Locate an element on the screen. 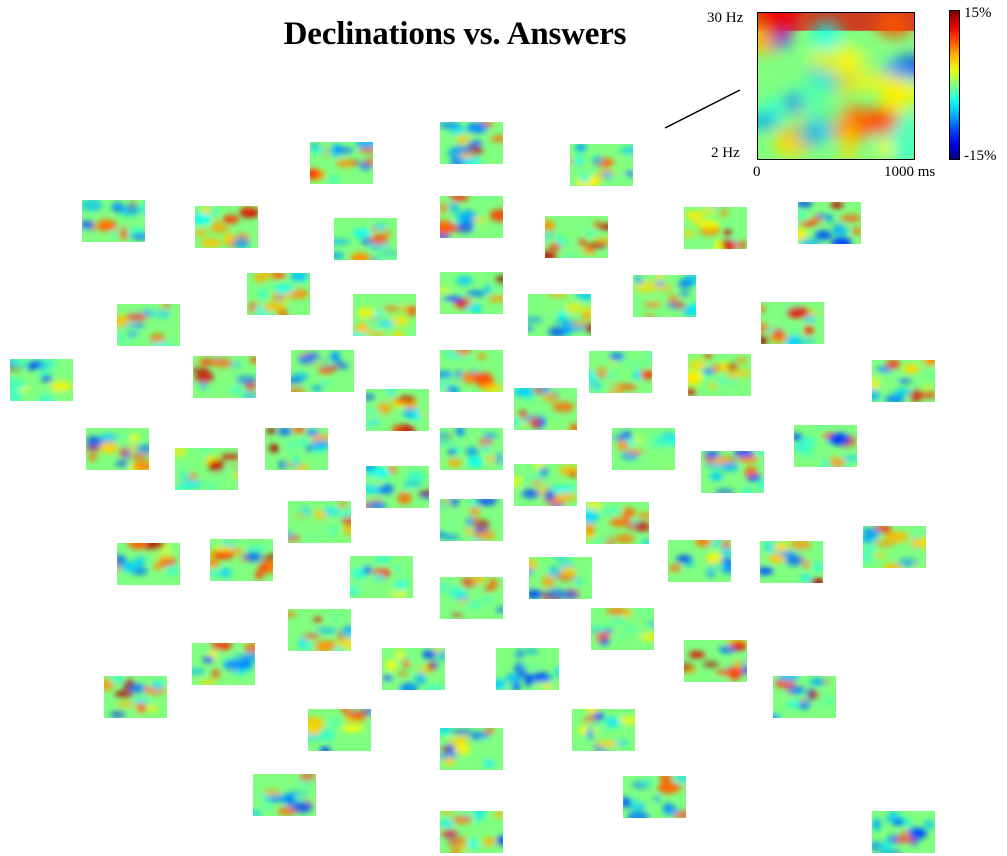 The height and width of the screenshot is (856, 1007). colorbar-max-label: 15% is located at coordinates (978, 13).